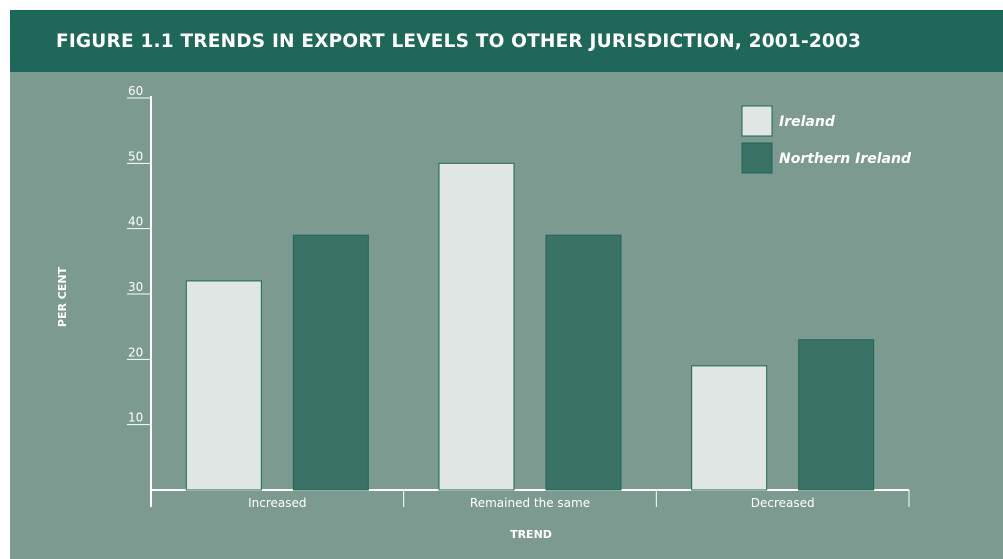  Describe the element at coordinates (135, 418) in the screenshot. I see `y-tick-label: 10` at that location.